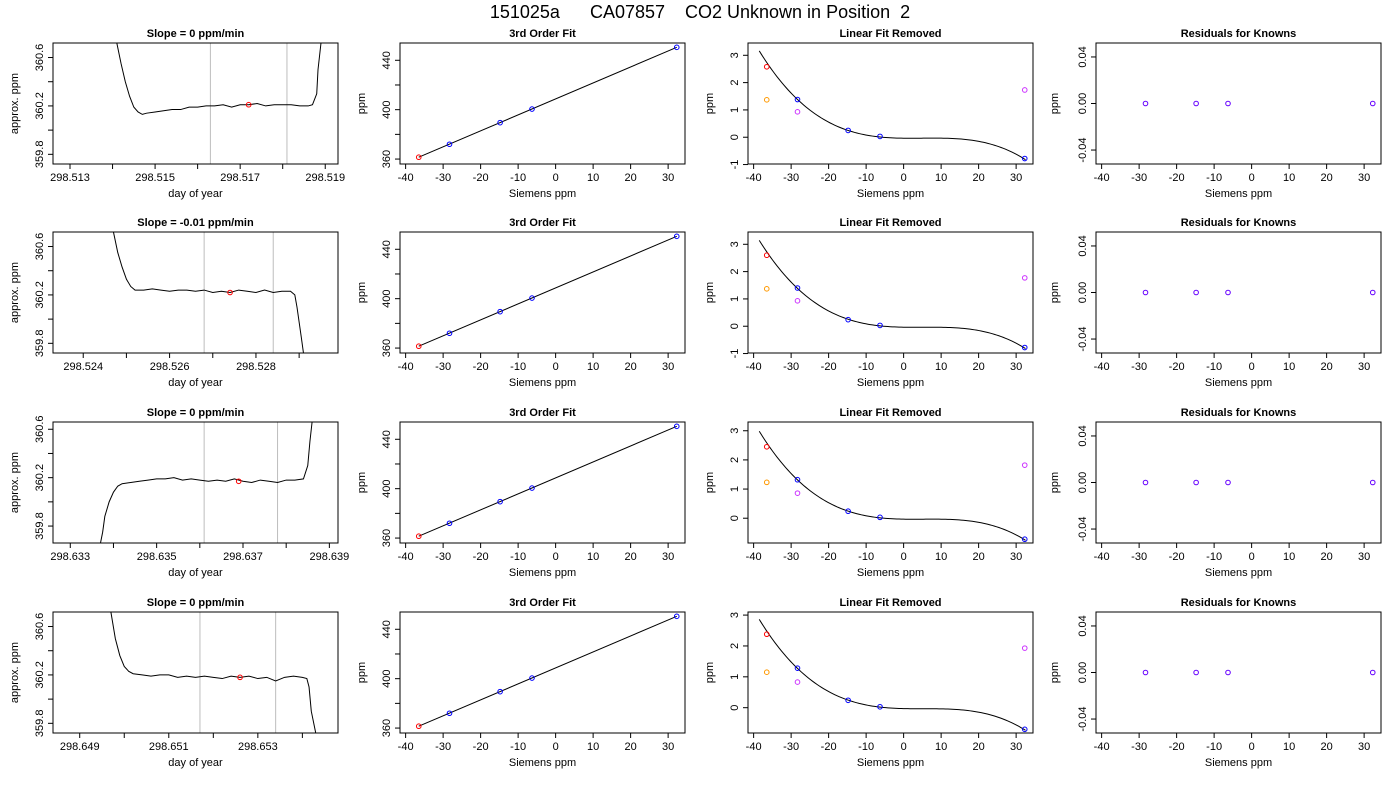  I want to click on x-tick-label: -10, so click(866, 557).